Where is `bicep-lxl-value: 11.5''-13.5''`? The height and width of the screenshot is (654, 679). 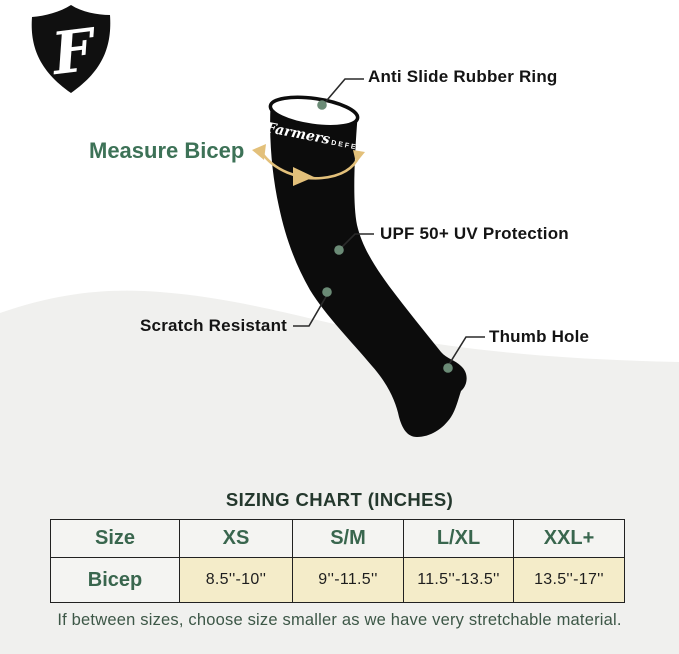
bicep-lxl-value: 11.5''-13.5'' is located at coordinates (458, 580).